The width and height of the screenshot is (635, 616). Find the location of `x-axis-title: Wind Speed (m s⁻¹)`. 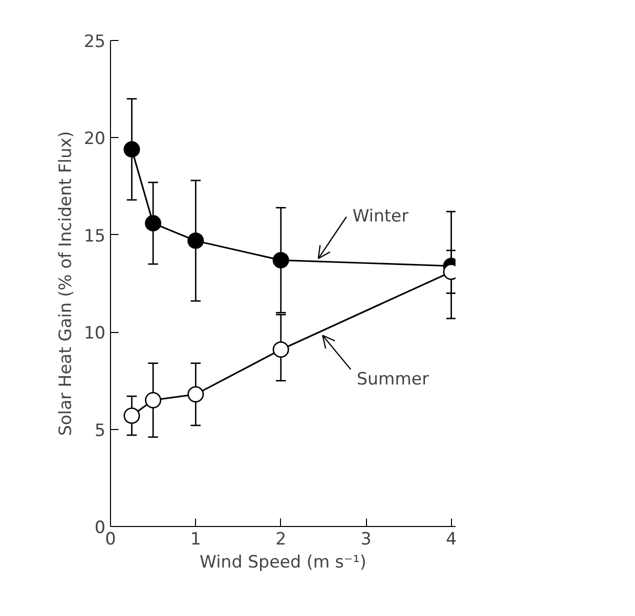

x-axis-title: Wind Speed (m s⁻¹) is located at coordinates (283, 562).